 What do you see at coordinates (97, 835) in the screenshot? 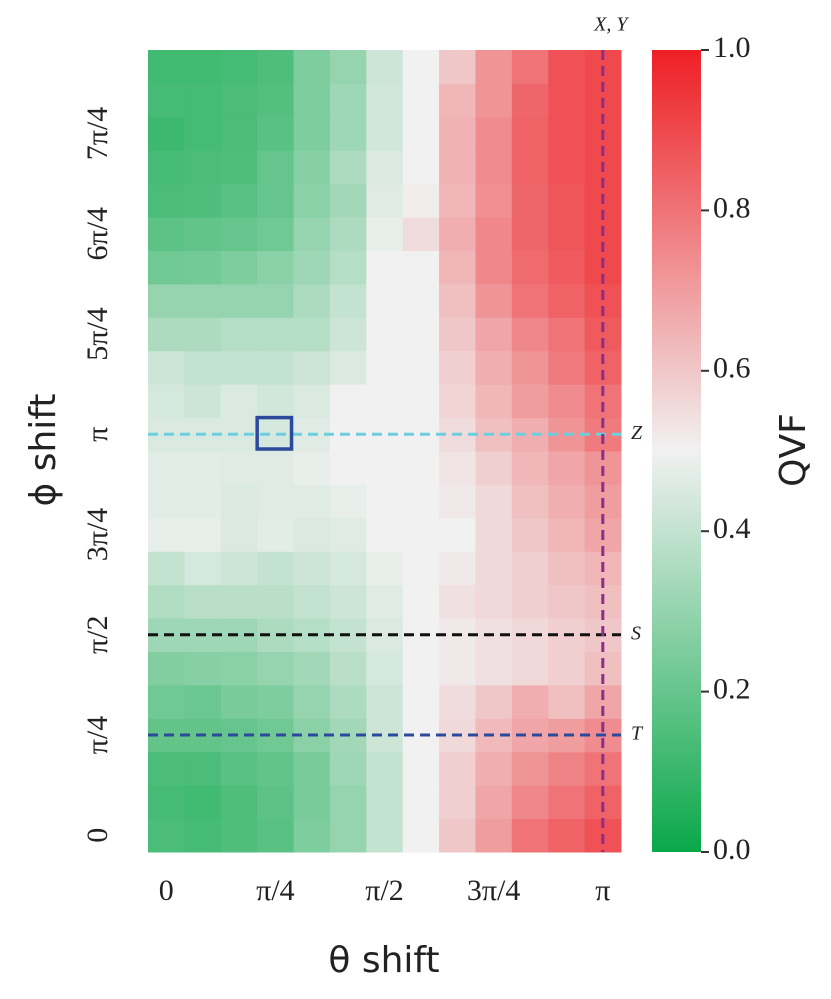
I see `y-tick-label: 0` at bounding box center [97, 835].